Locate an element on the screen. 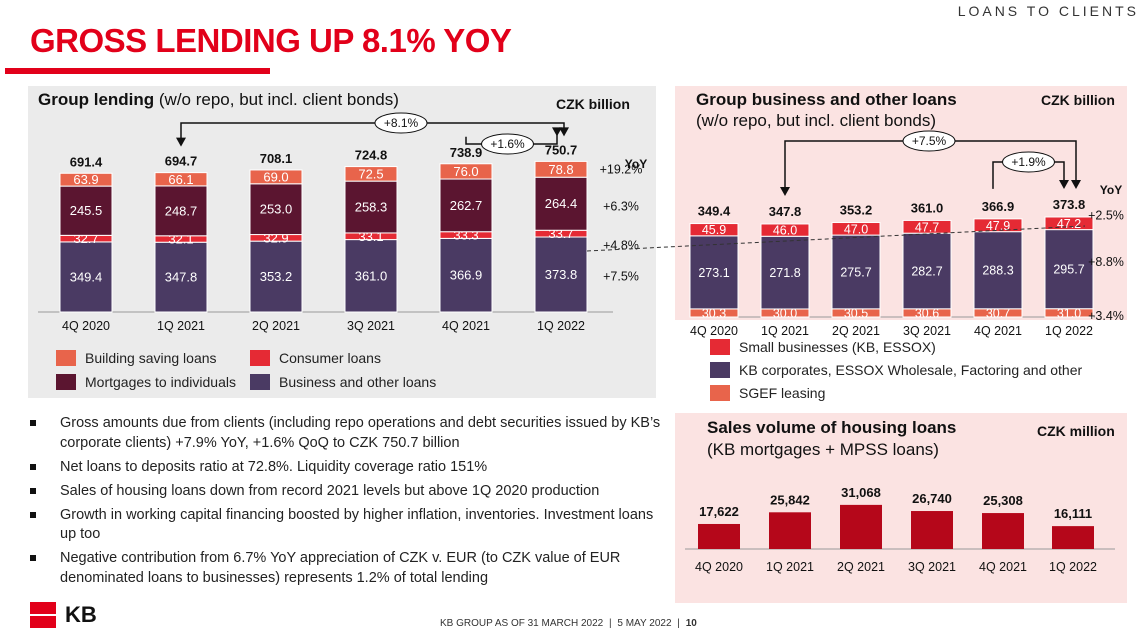  data-label: 31,068 is located at coordinates (861, 492).